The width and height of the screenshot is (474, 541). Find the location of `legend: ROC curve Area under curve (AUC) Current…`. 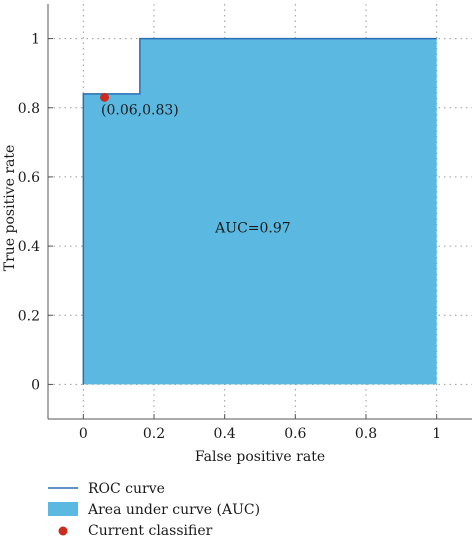

legend: ROC curve Area under curve (AUC) Current… is located at coordinates (154, 510).